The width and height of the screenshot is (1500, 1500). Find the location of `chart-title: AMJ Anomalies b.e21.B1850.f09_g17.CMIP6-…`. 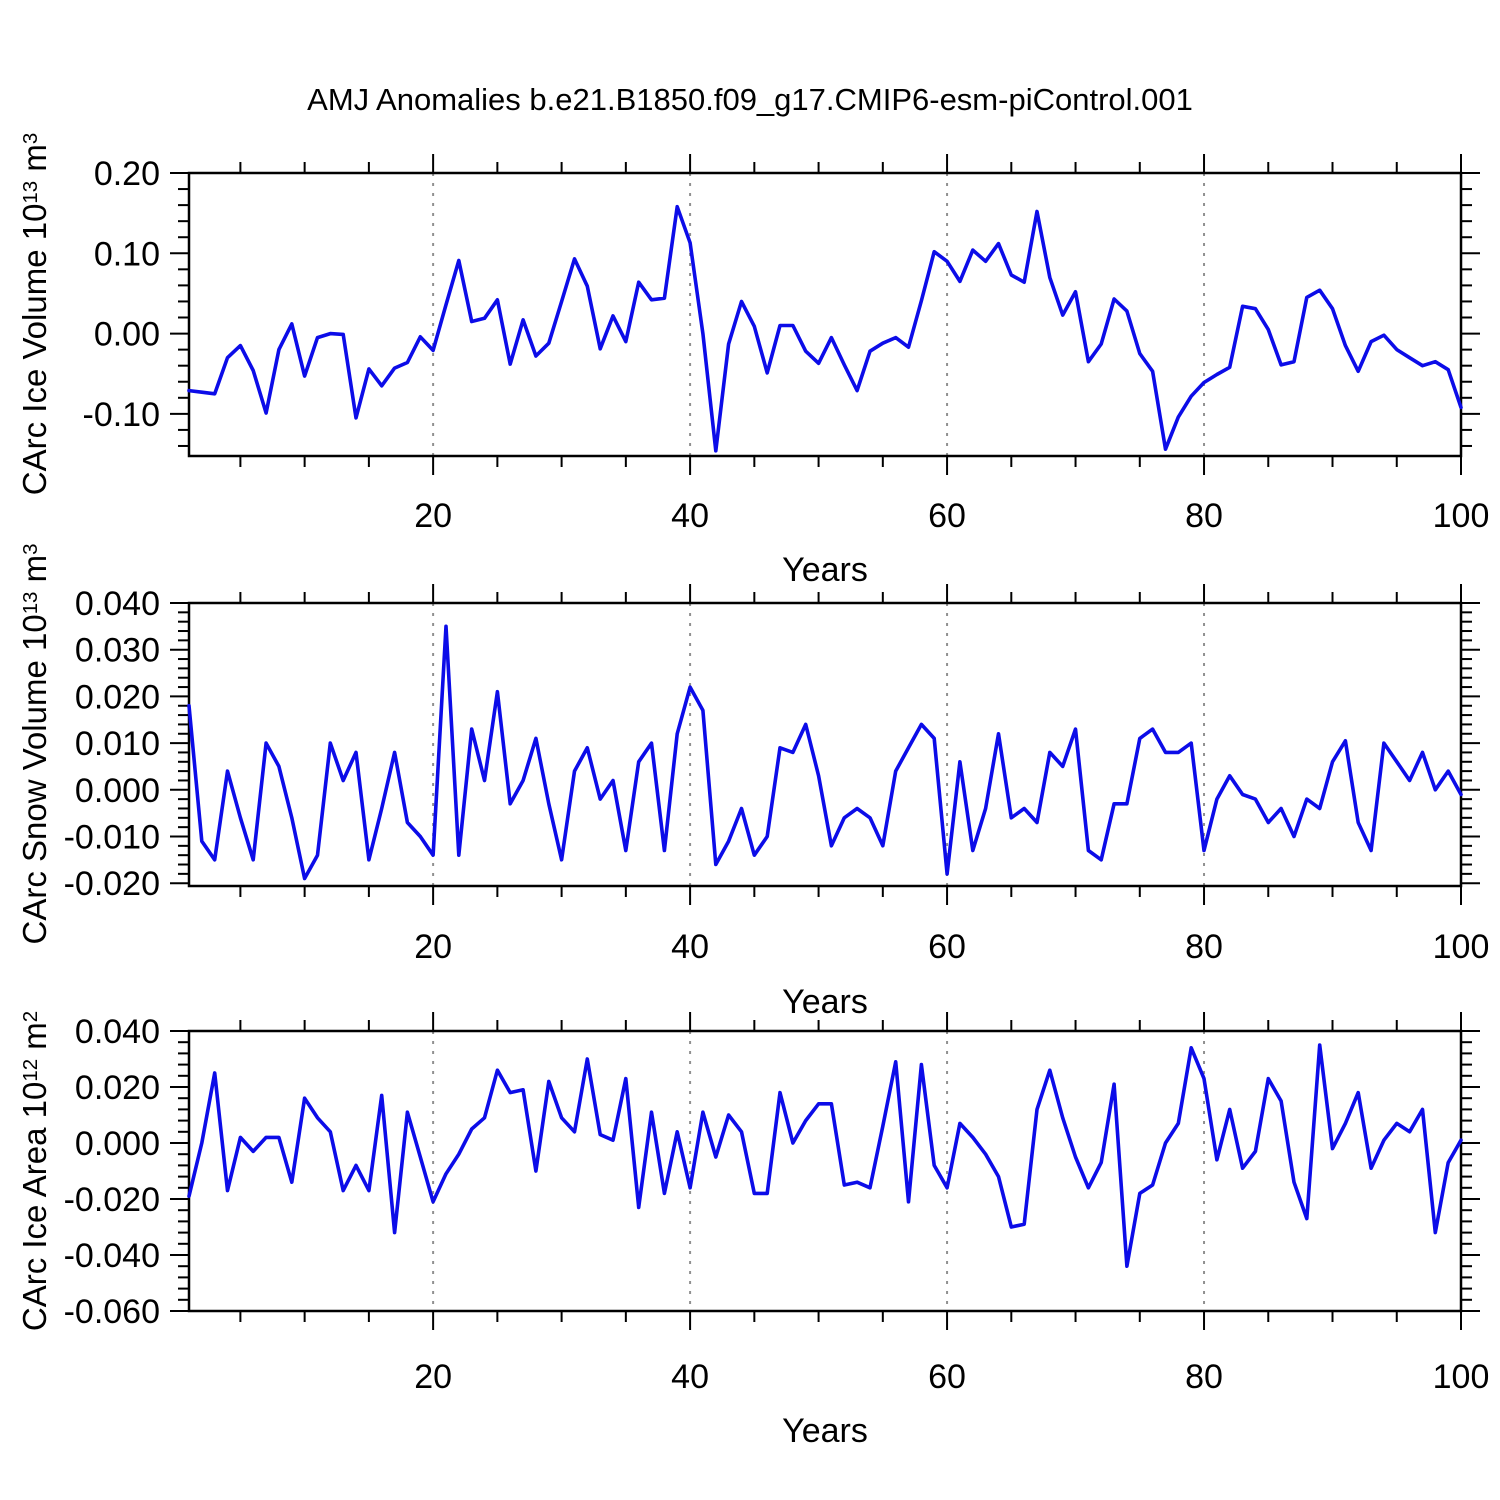

chart-title: AMJ Anomalies b.e21.B1850.f09_g17.CMIP6-… is located at coordinates (750, 99).